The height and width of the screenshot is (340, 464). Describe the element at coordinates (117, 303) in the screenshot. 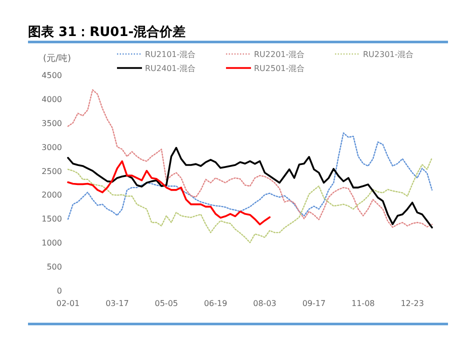

I see `x-tick-label: 03-17` at that location.